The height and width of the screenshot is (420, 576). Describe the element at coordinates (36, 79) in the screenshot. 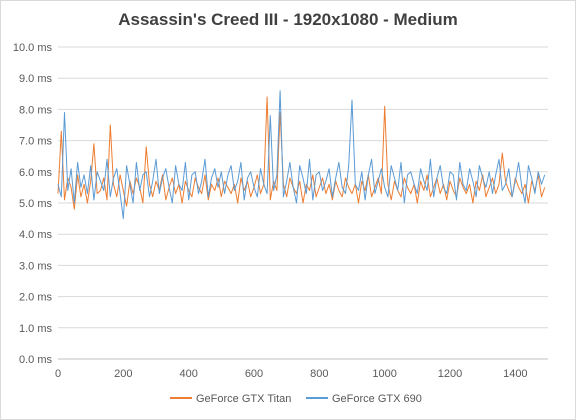

I see `y-tick-label: 9.0 ms` at that location.